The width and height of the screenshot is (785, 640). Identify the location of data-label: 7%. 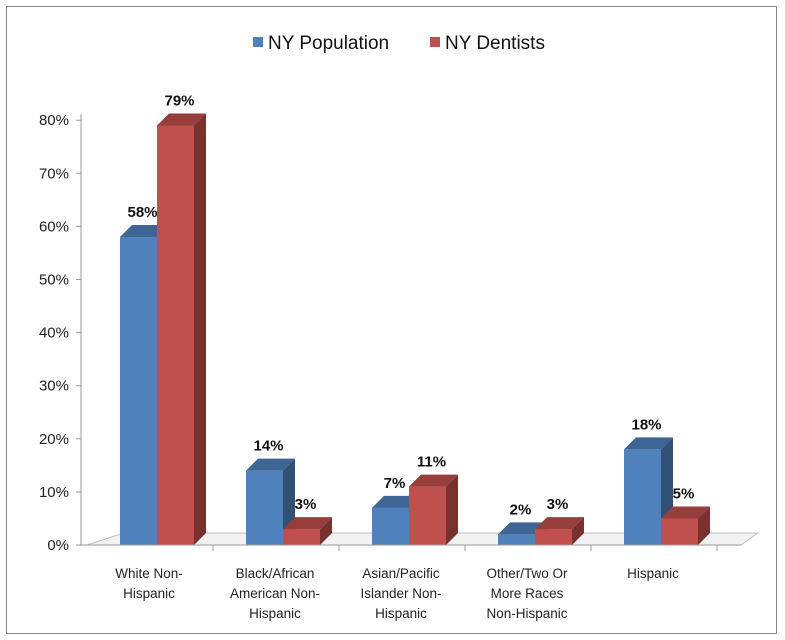
(395, 483).